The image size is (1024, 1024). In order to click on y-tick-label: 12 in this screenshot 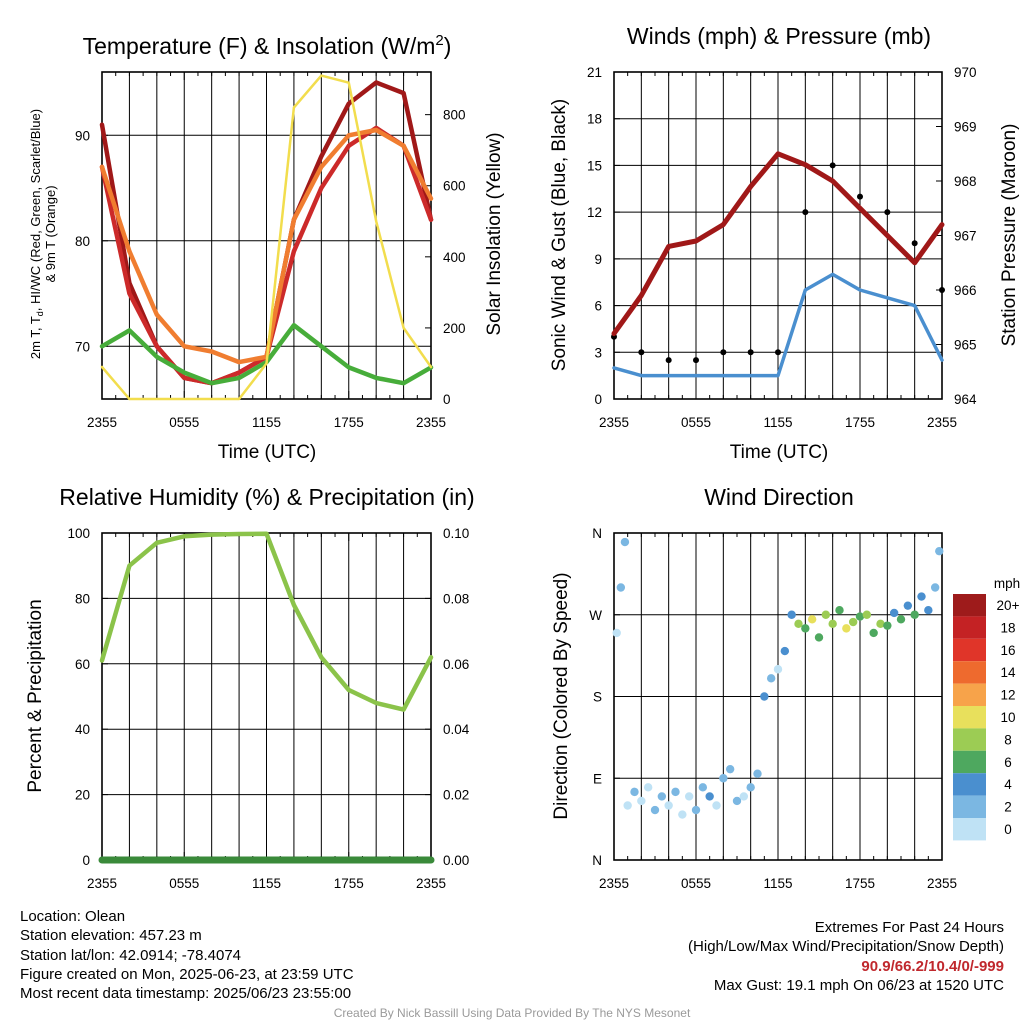, I will do `click(594, 212)`.